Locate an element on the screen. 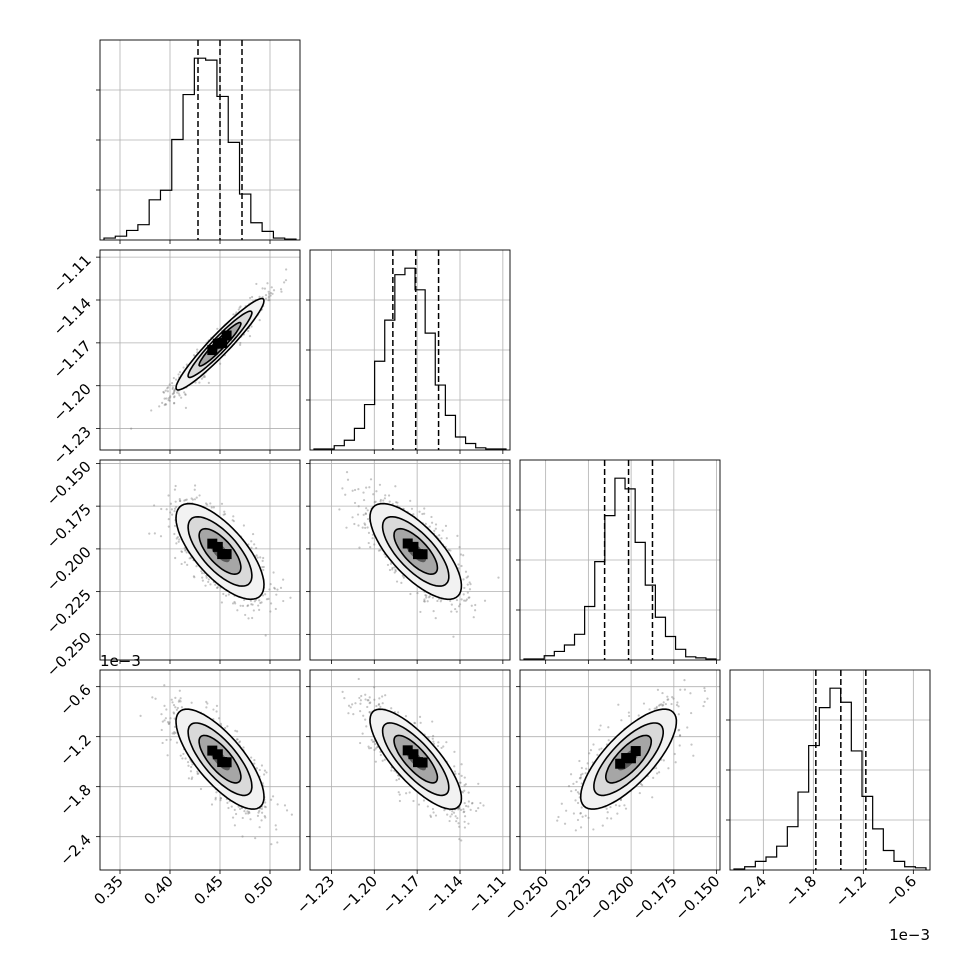 The width and height of the screenshot is (970, 970). panel-content is located at coordinates (216, 765).